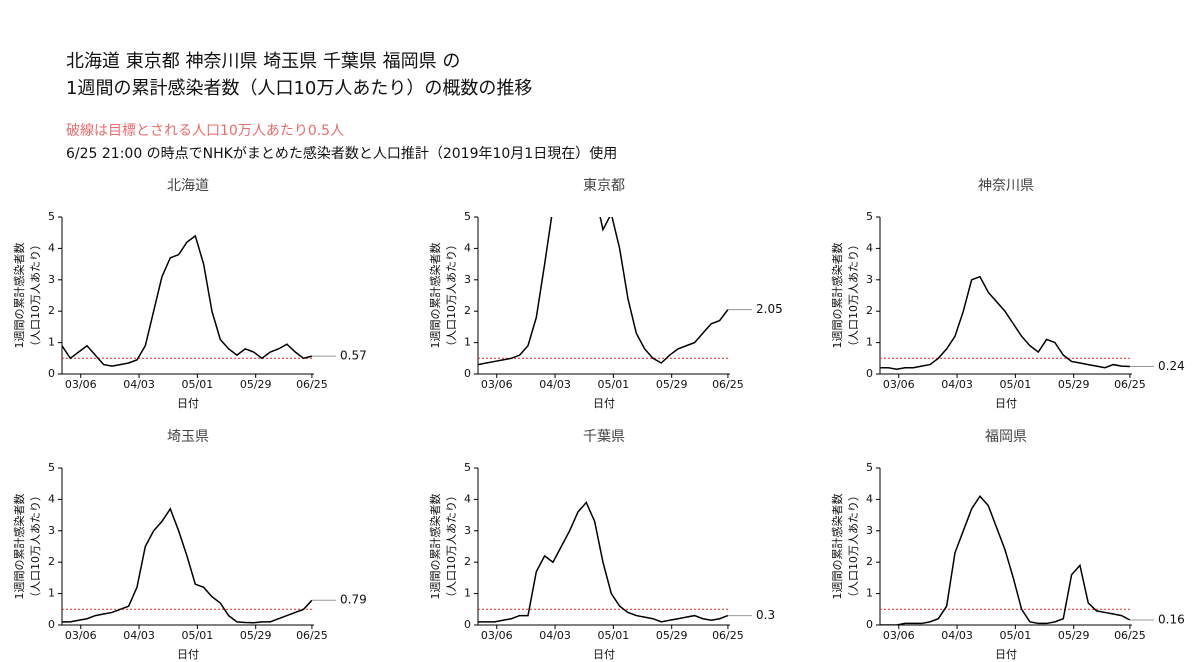 The height and width of the screenshot is (662, 1200). What do you see at coordinates (353, 356) in the screenshot?
I see `end-label: 0.57` at bounding box center [353, 356].